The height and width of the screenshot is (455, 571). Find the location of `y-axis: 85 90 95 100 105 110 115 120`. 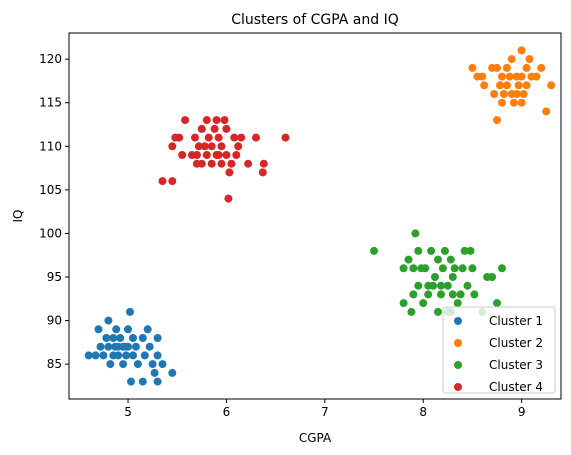

y-axis: 85 90 95 100 105 110 115 120 is located at coordinates (54, 211).